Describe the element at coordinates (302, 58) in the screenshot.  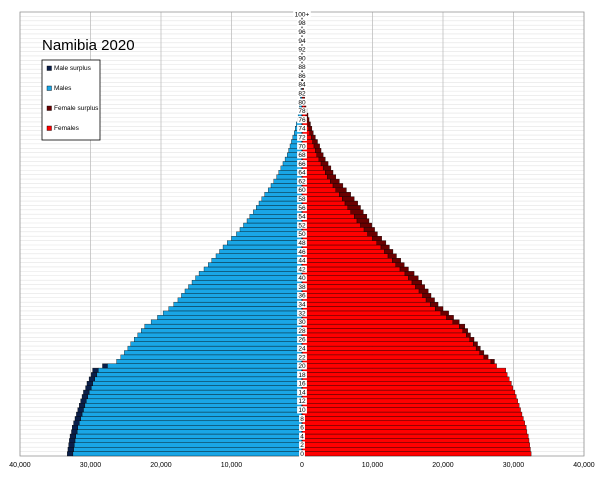
I see `age-tick-label: 90` at that location.